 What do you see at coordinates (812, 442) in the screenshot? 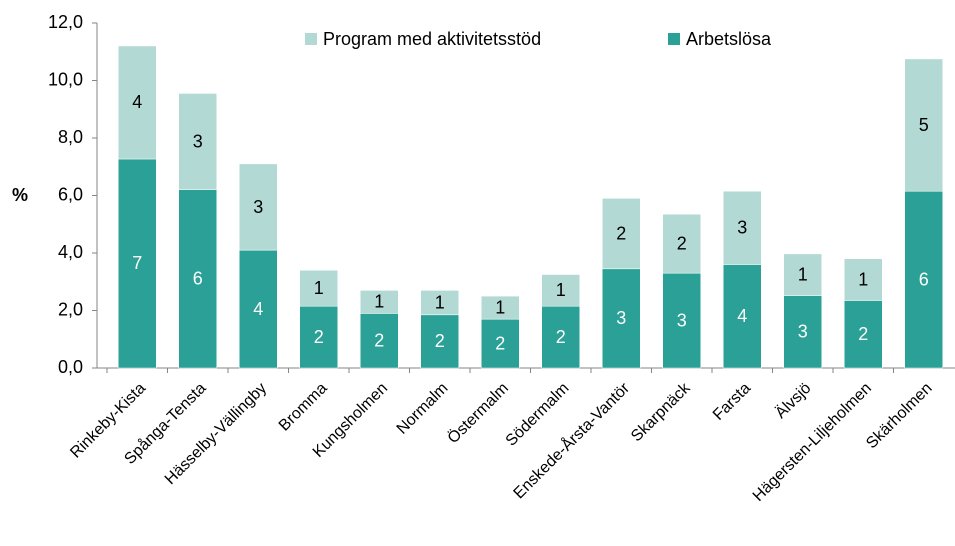
I see `x-tick-label: Hägersten-Liljeholmen` at bounding box center [812, 442].